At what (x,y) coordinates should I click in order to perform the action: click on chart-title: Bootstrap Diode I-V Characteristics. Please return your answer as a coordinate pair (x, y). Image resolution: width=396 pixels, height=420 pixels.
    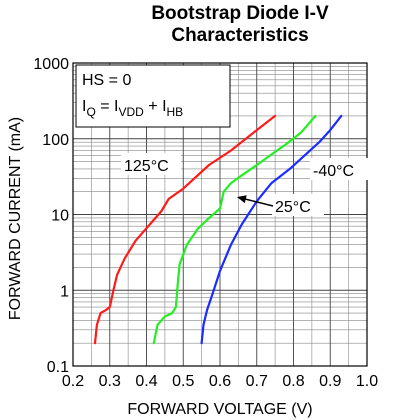
    Looking at the image, I should click on (240, 25).